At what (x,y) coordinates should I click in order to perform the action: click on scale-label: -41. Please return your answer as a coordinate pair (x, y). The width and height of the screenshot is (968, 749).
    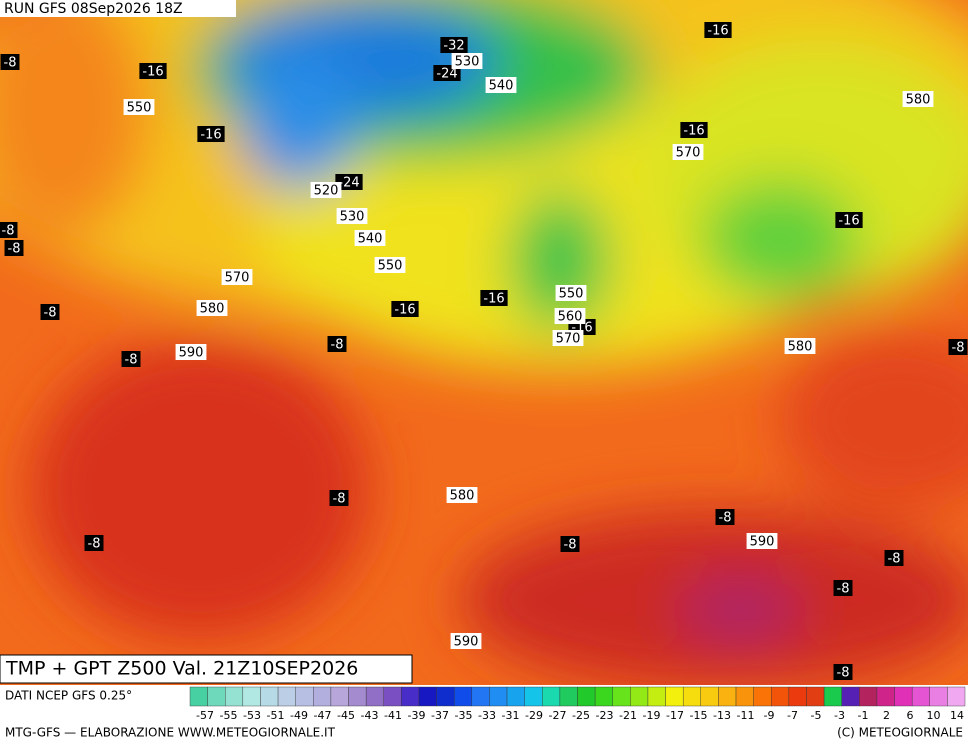
    Looking at the image, I should click on (393, 715).